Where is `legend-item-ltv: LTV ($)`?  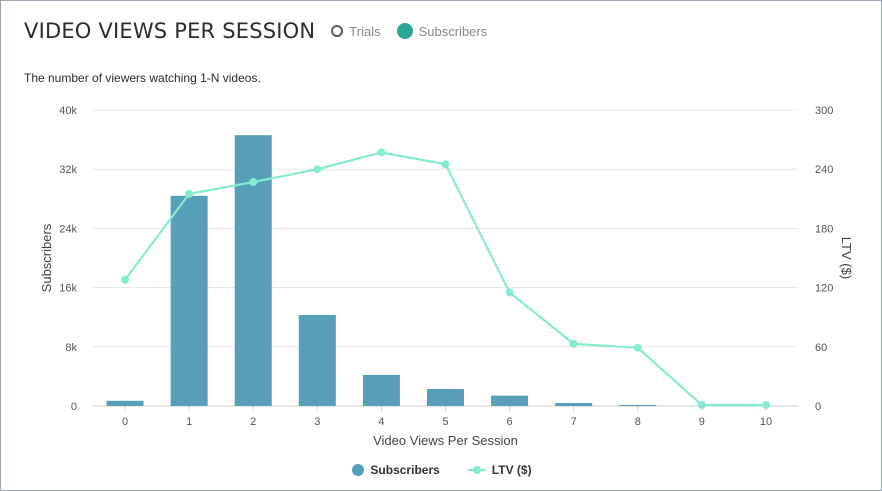 legend-item-ltv: LTV ($) is located at coordinates (499, 470).